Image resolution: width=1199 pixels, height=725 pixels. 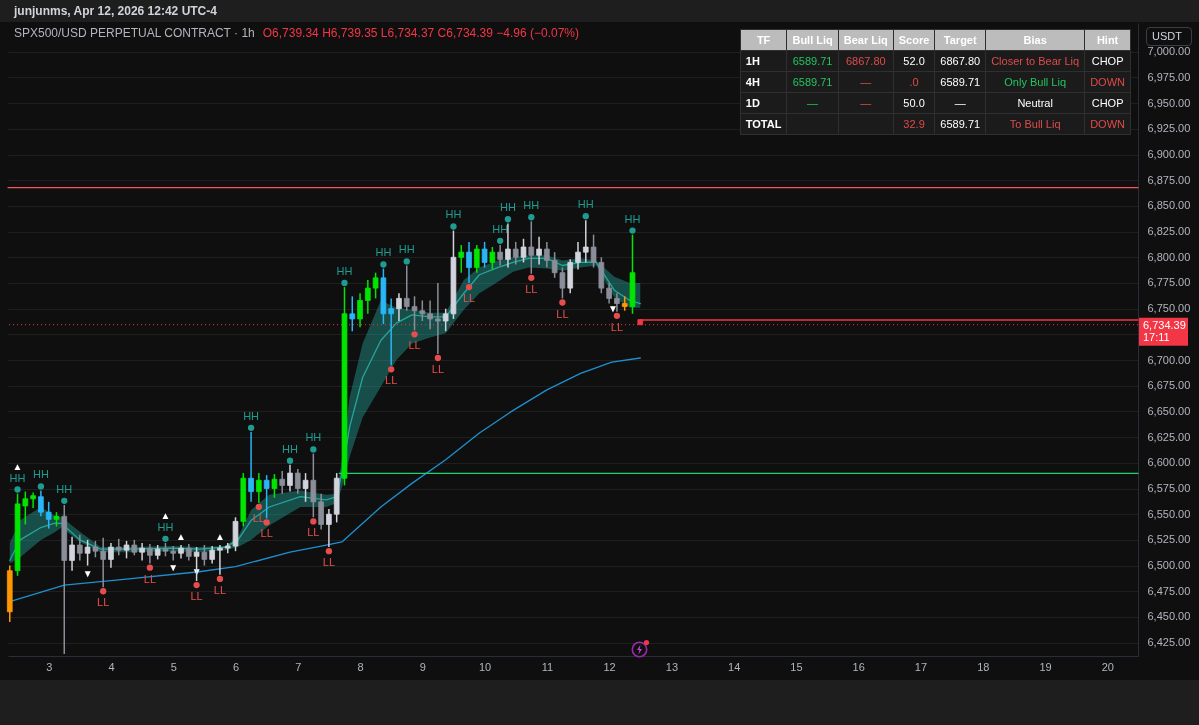 I want to click on y-tick-label: 6,875.00, so click(x=1169, y=179).